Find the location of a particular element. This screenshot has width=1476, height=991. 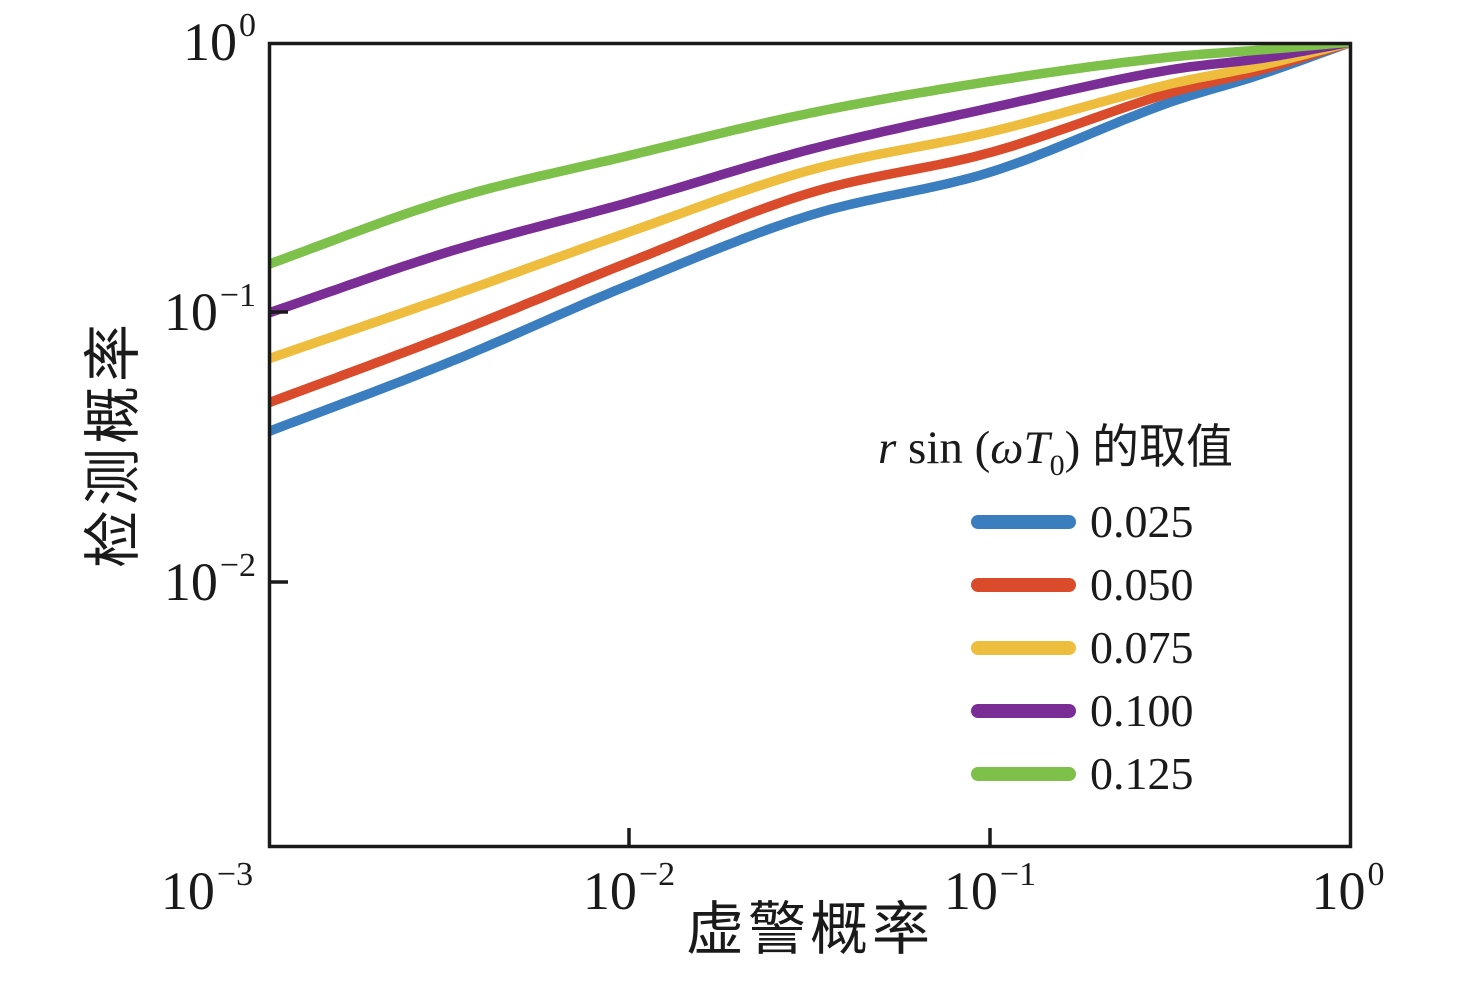

legend-title-subscript: 0 is located at coordinates (1057, 465).